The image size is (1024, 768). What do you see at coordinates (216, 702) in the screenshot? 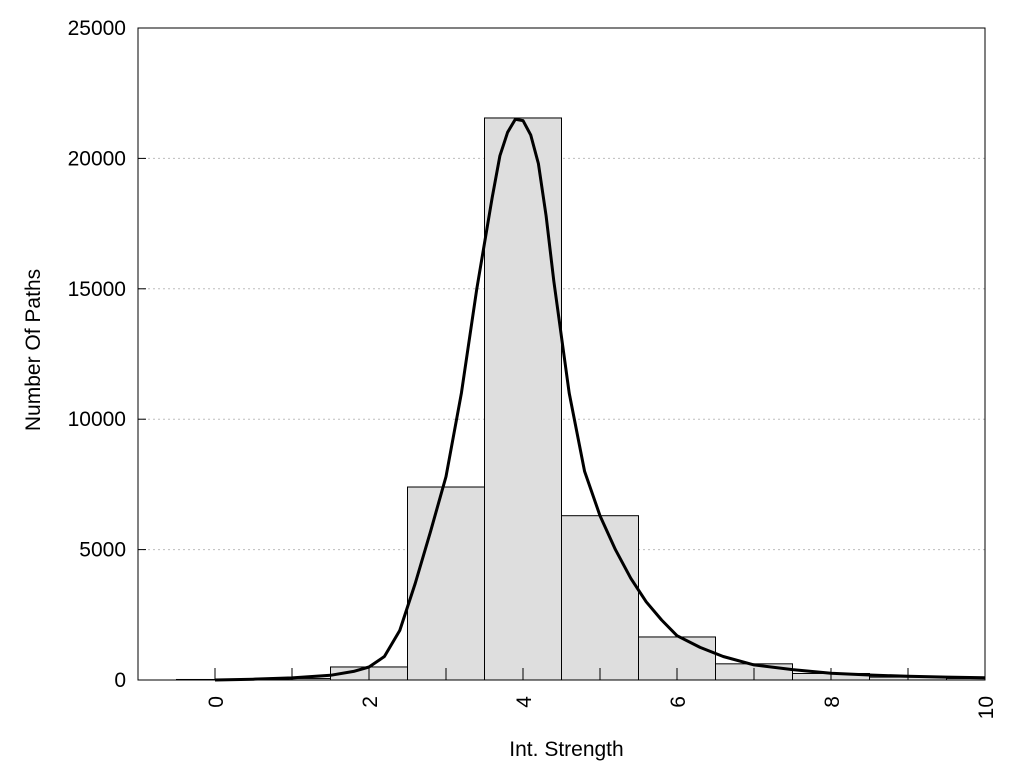
I see `x-tick-label-0: 0` at bounding box center [216, 702].